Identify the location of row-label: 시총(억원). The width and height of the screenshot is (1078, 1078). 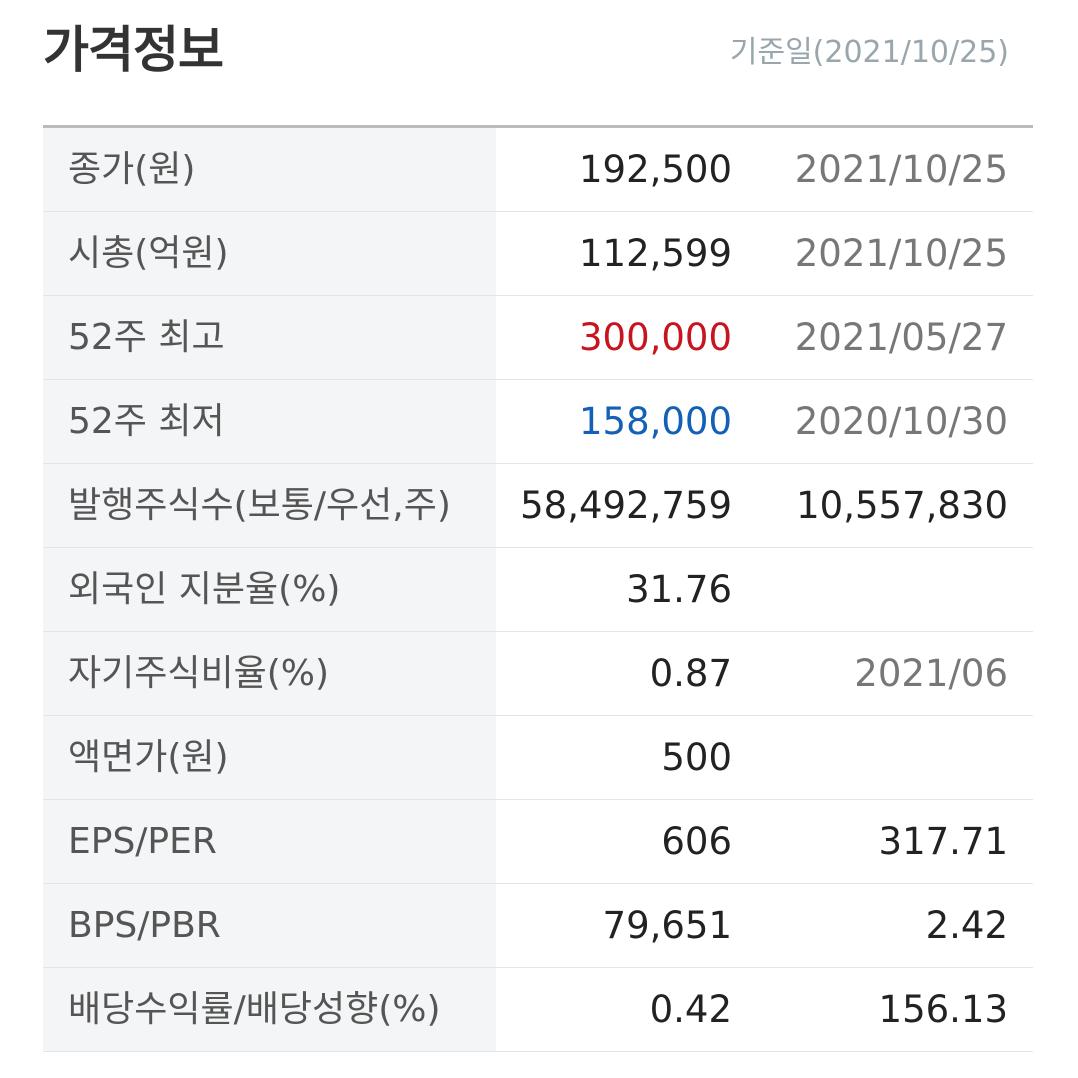
(269, 253).